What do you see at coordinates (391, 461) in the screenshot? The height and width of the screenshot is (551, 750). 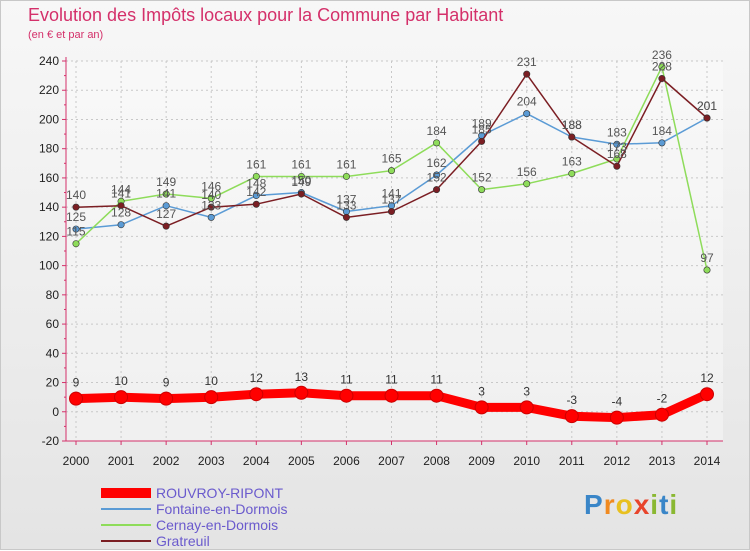 I see `x-tick-label: 2007` at bounding box center [391, 461].